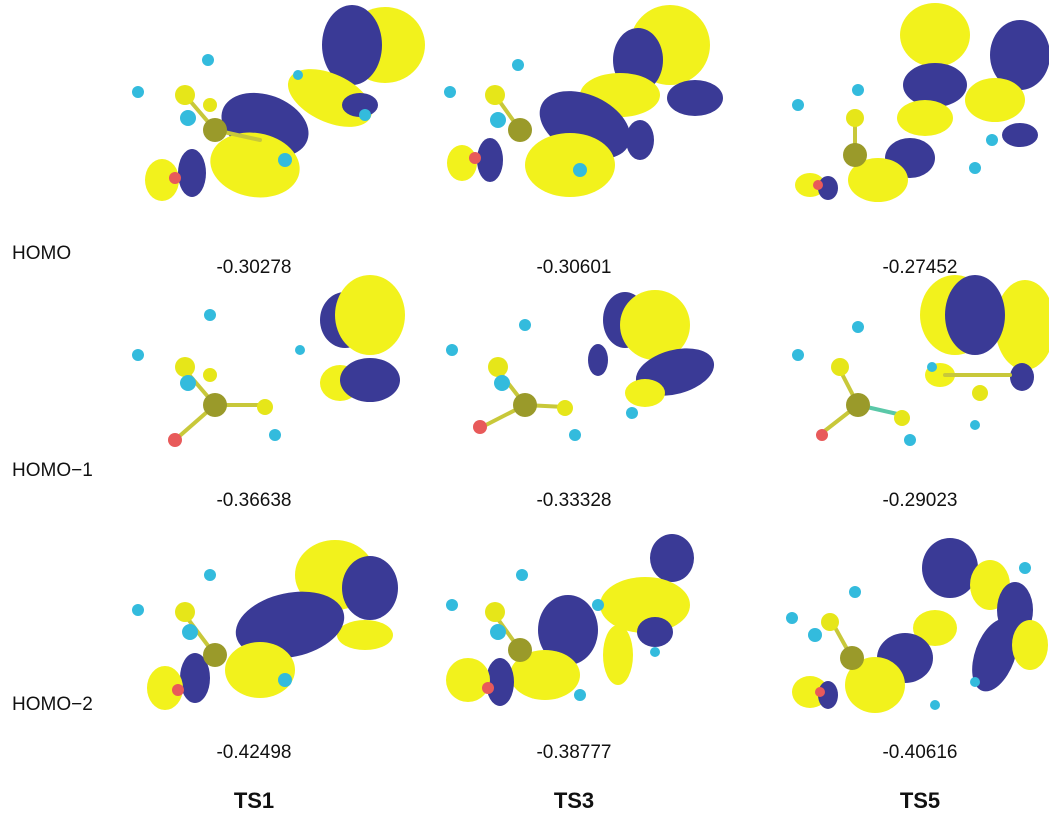 The width and height of the screenshot is (1049, 823). Describe the element at coordinates (254, 800) in the screenshot. I see `column-label-ts1: TS1` at that location.